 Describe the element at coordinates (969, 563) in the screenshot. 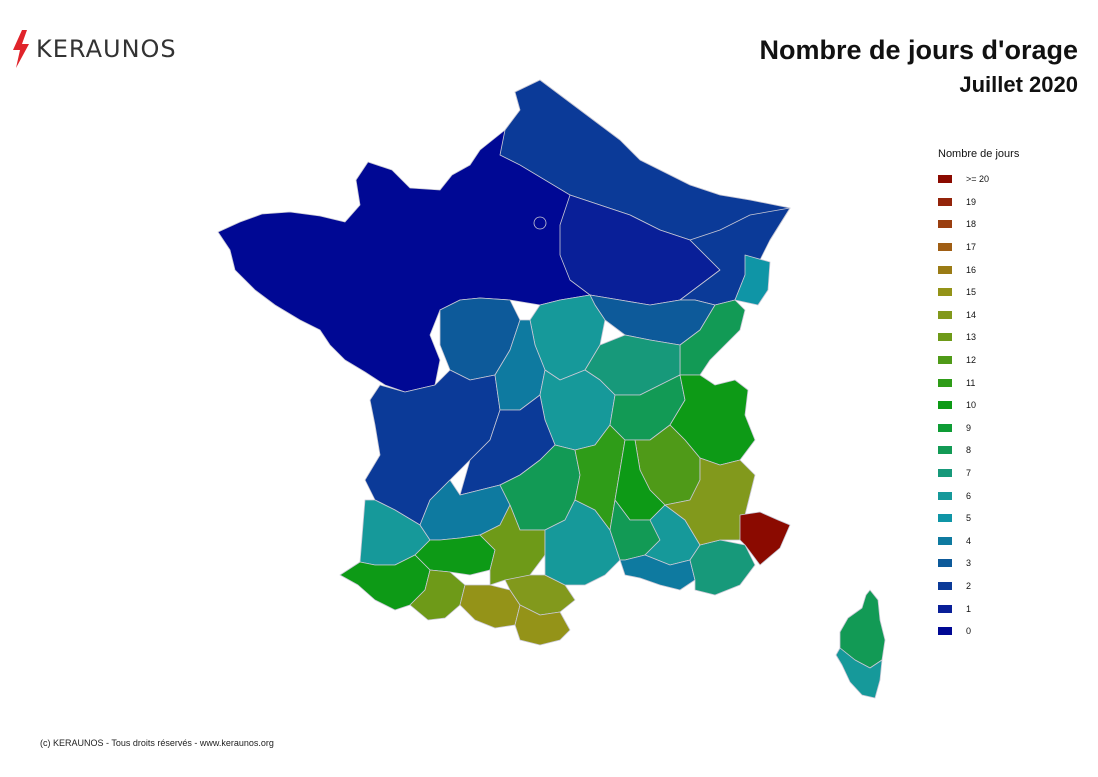

I see `legend-label: 3` at that location.